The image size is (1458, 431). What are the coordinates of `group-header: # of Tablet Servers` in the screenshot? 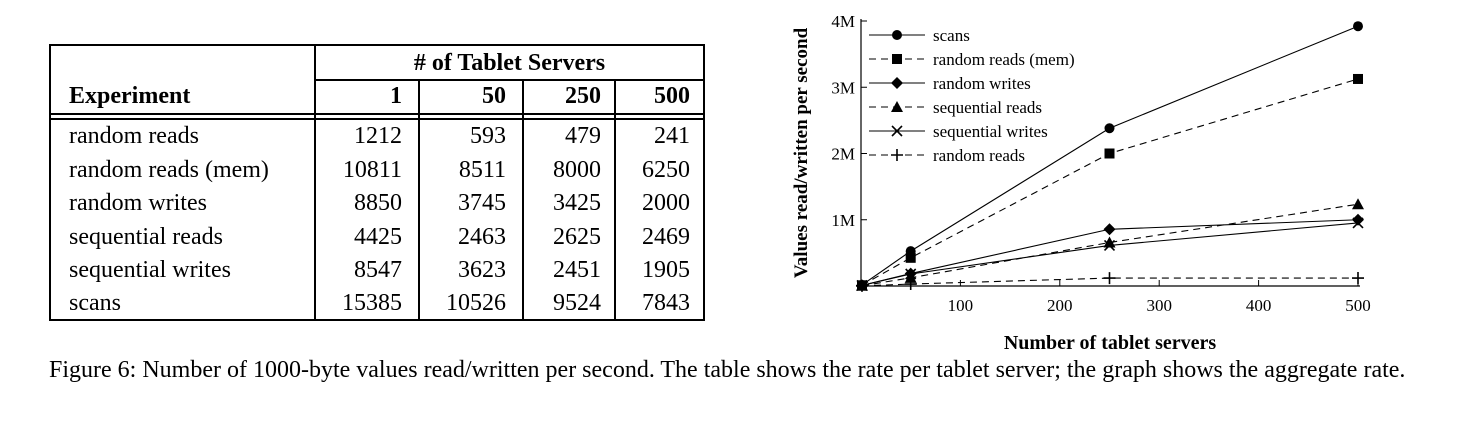 It's located at (509, 63).